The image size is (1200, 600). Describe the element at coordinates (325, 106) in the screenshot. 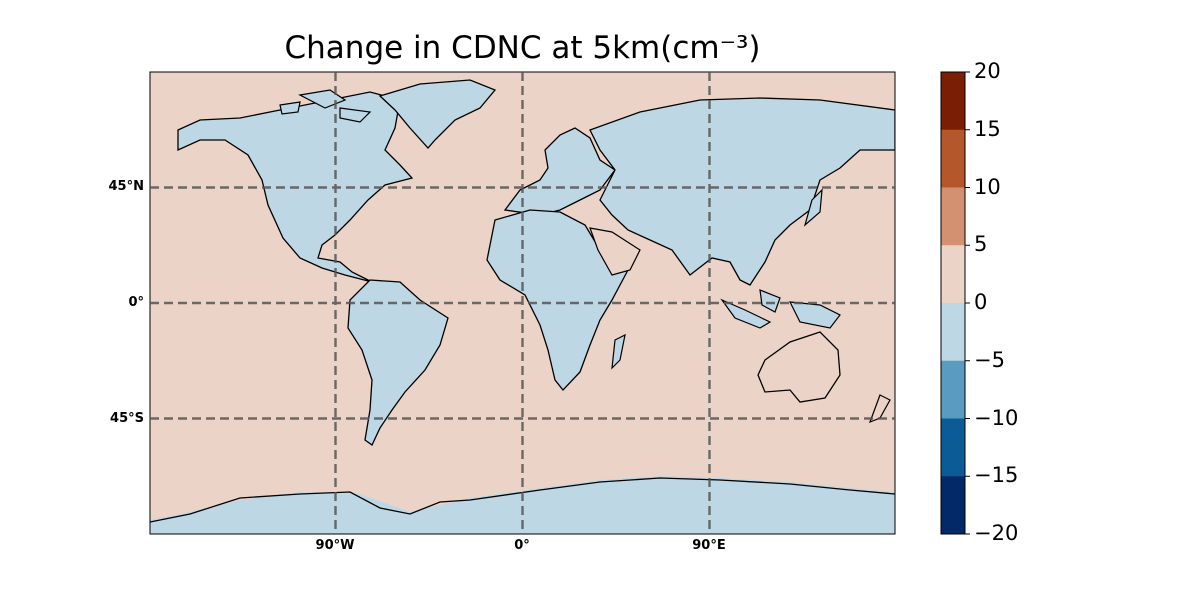

I see `arctic-islands` at that location.